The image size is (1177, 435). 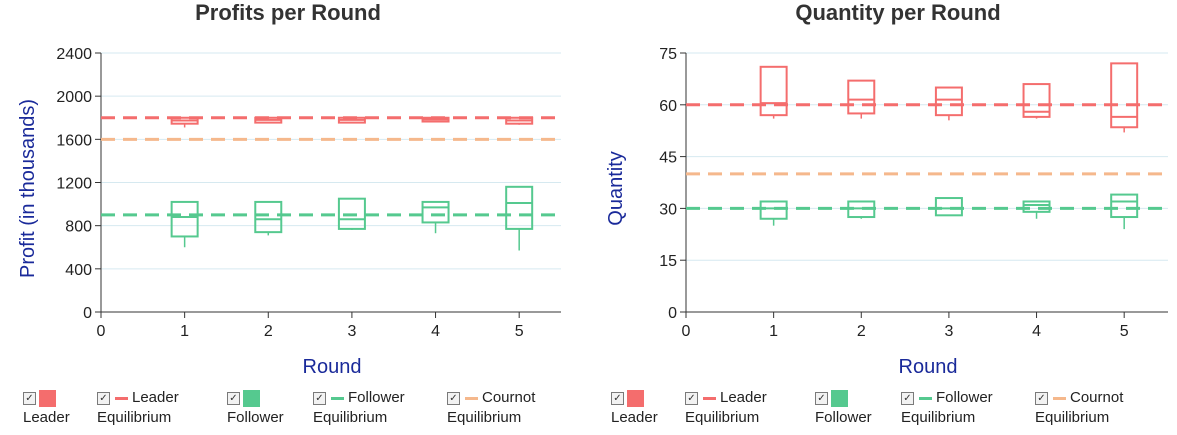 I want to click on y-tick-label: 2400, so click(x=74, y=54).